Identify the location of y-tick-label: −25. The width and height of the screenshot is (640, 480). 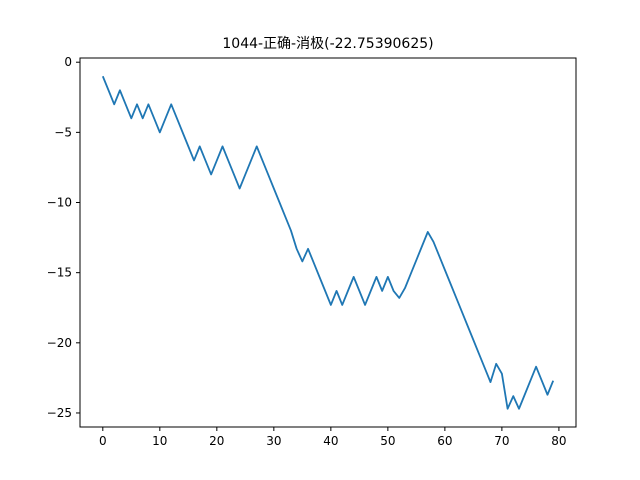
(59, 413).